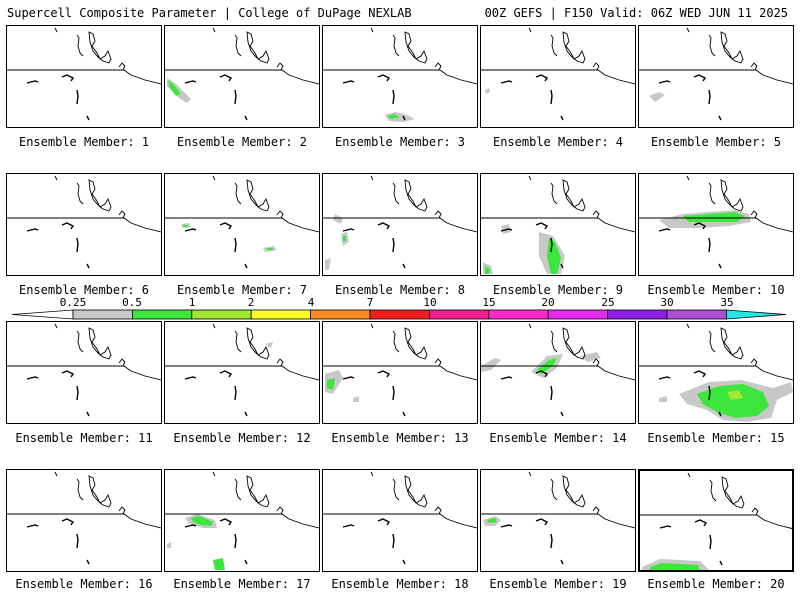 Image resolution: width=800 pixels, height=600 pixels. What do you see at coordinates (558, 142) in the screenshot?
I see `member-caption-4: Ensemble Member: 4` at bounding box center [558, 142].